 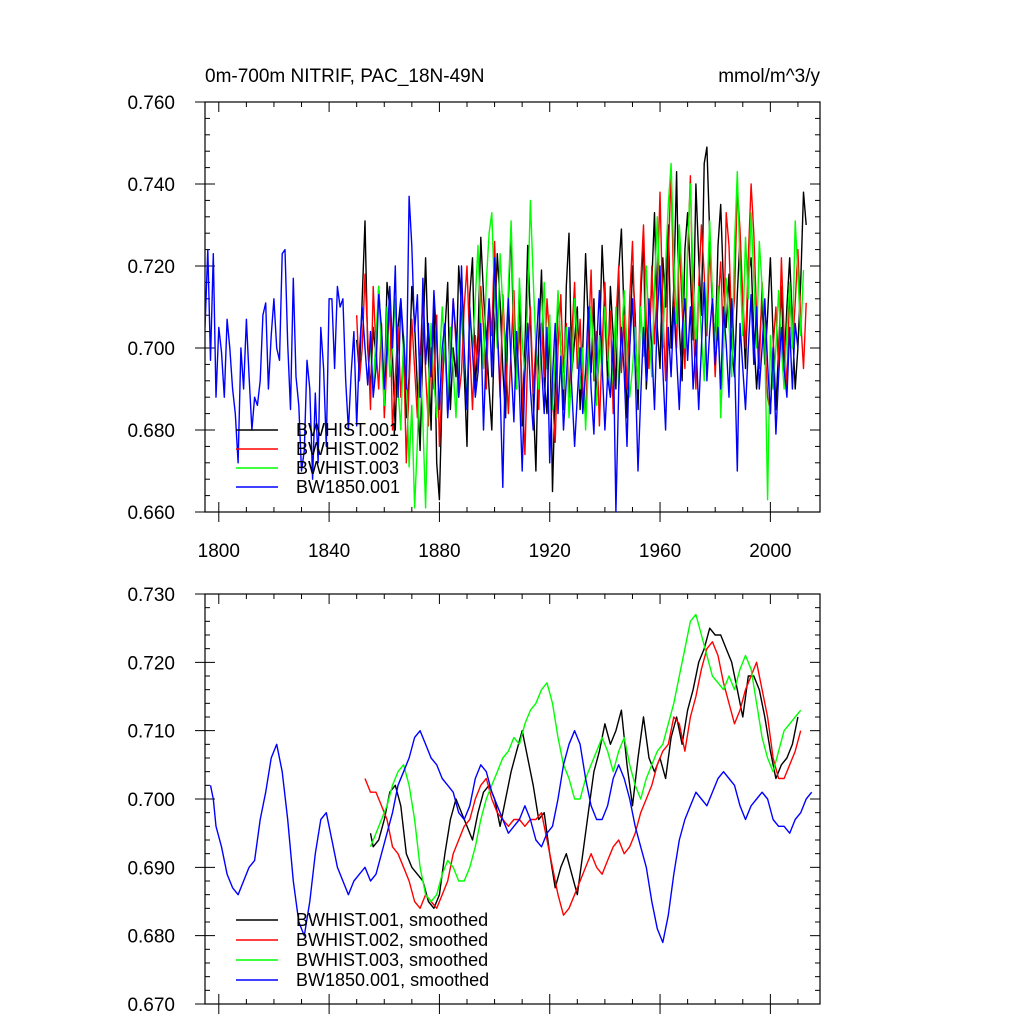 I want to click on legend-label: BWHIST.003, so click(x=347, y=468).